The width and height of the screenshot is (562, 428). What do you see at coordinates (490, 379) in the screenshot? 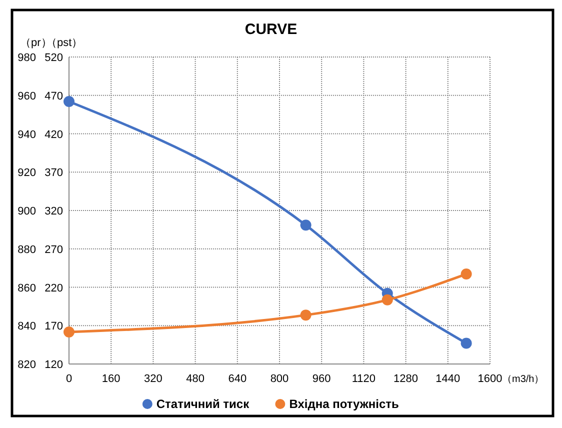
I see `x-tick-label: 1600` at bounding box center [490, 379].